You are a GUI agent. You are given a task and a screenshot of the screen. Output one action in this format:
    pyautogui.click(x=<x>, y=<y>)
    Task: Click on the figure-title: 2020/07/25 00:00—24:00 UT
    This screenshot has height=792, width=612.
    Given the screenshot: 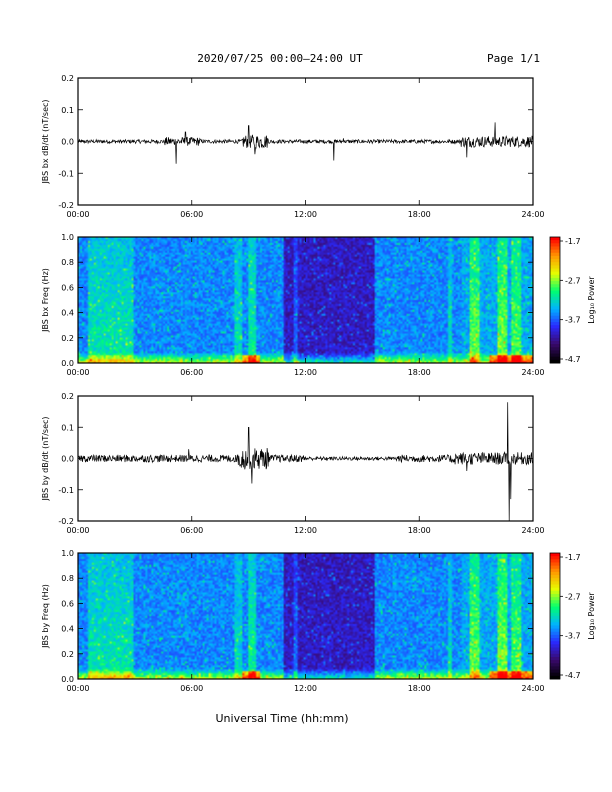 What is the action you would take?
    pyautogui.click(x=280, y=58)
    